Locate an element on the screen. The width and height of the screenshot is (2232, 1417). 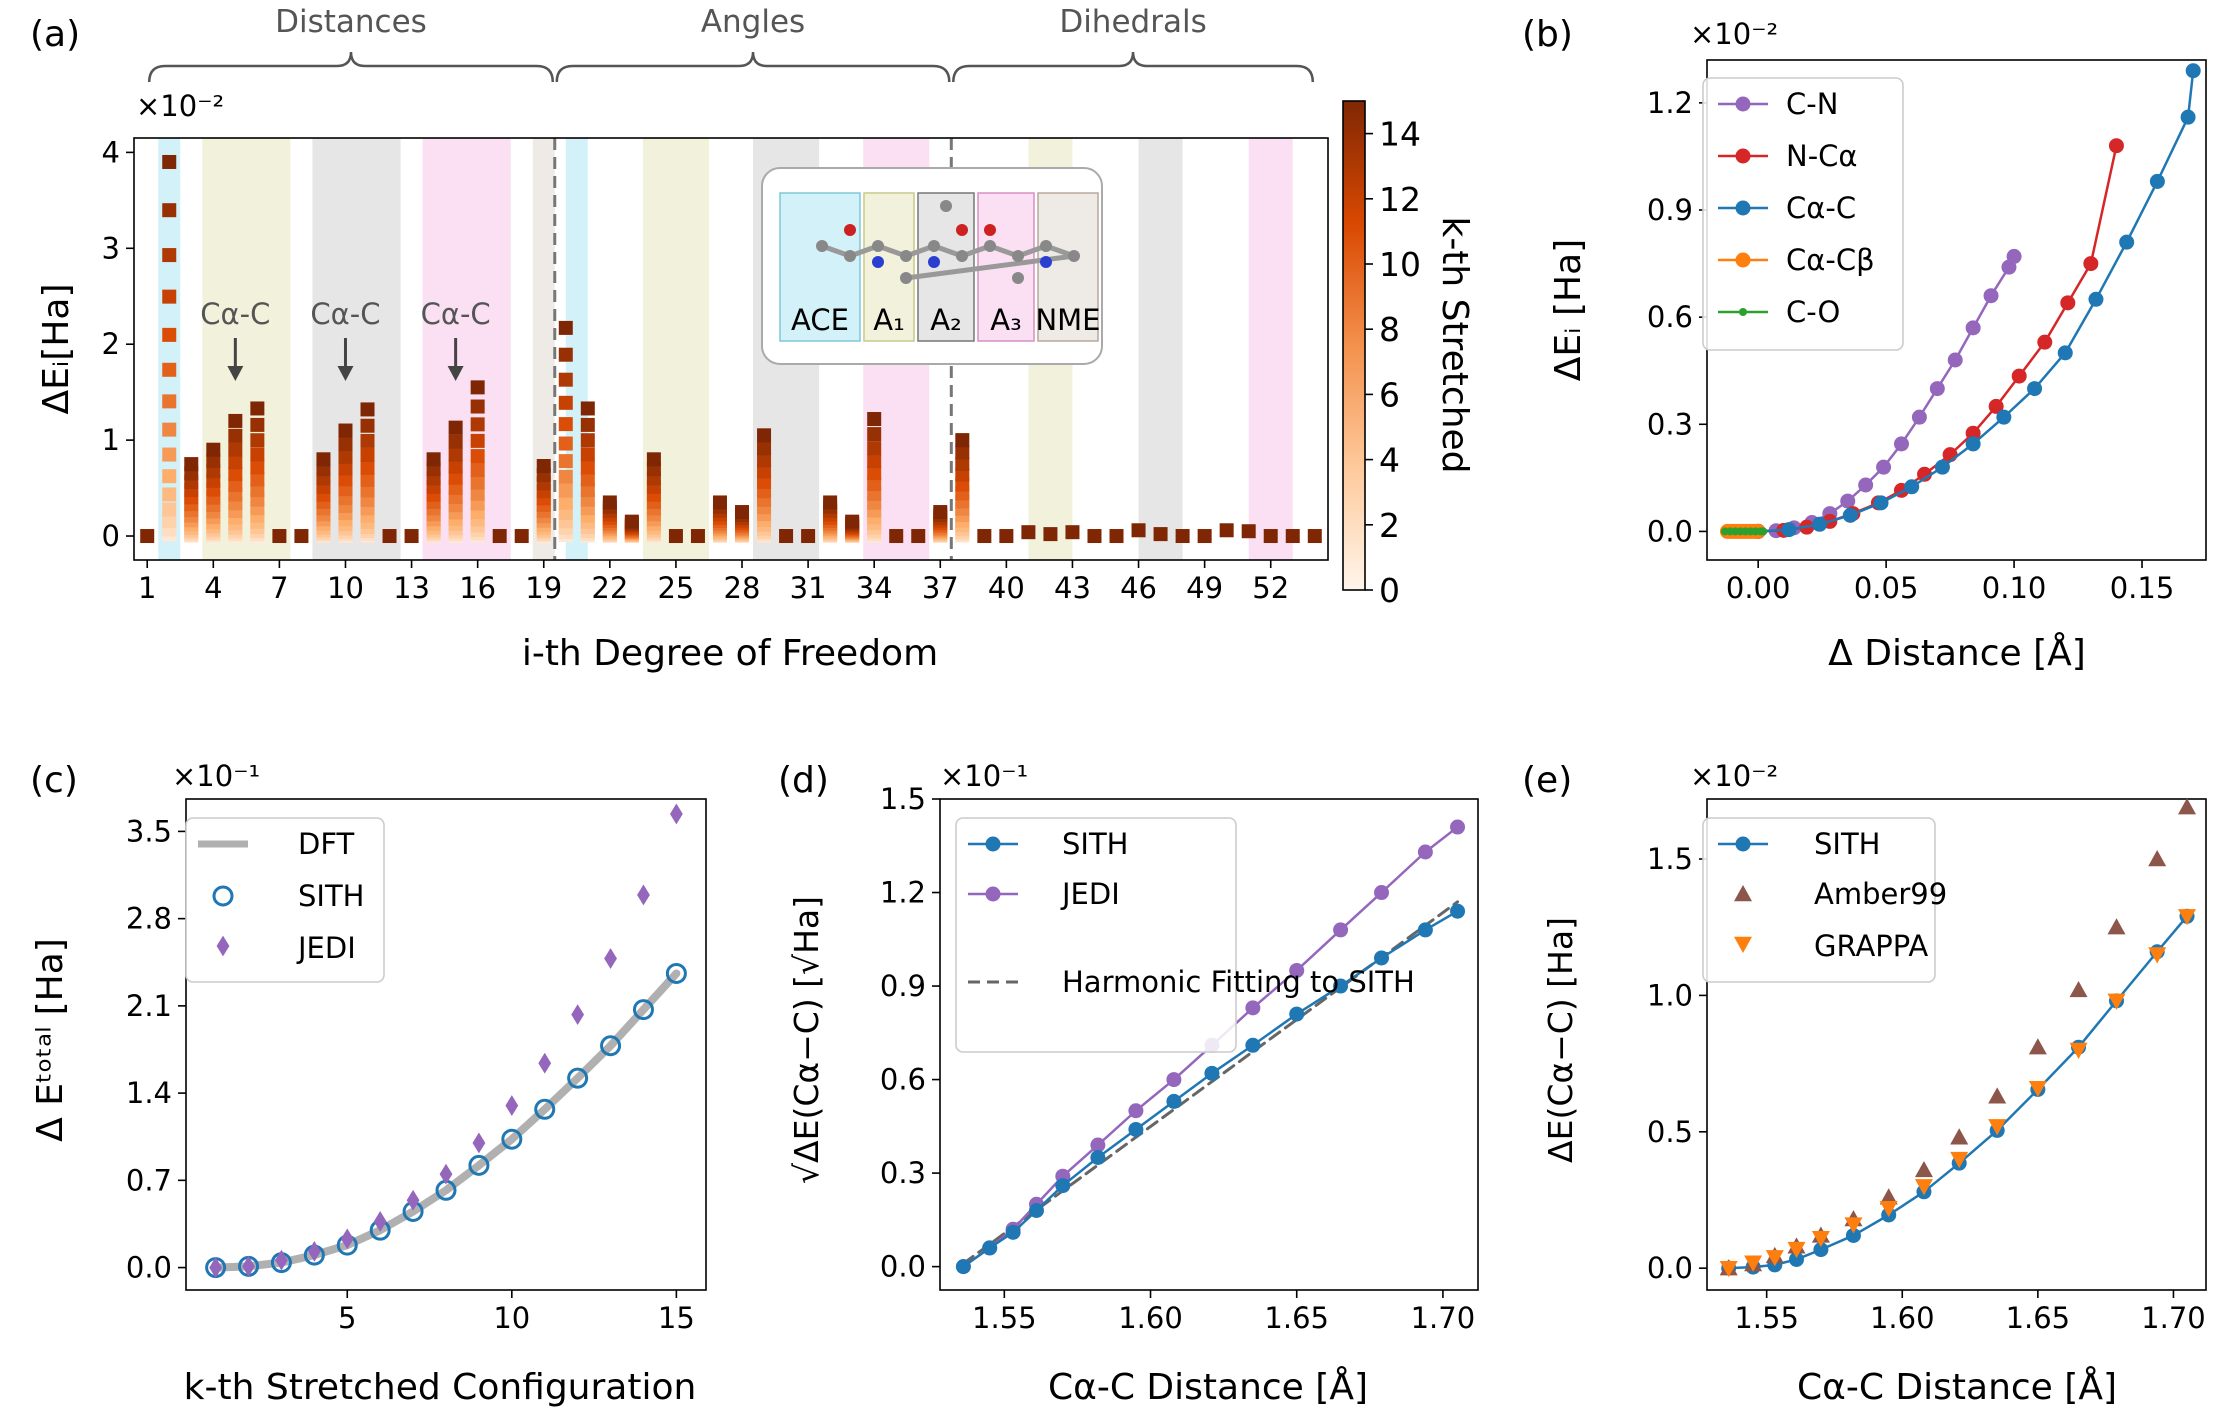
x-tick-label: 1.55 is located at coordinates (1004, 1318).